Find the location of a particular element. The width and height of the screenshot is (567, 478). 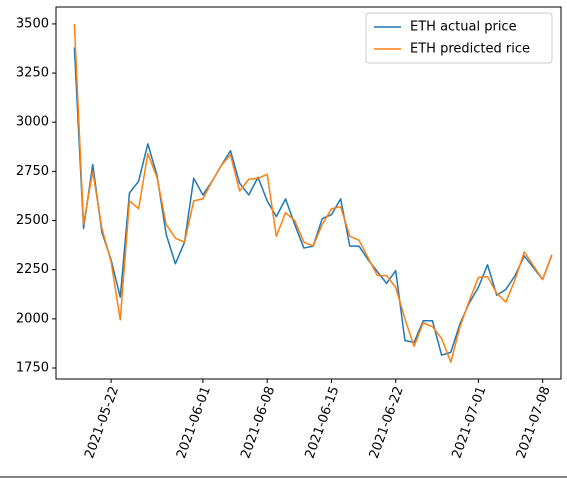

y-tick-label: 3500 is located at coordinates (32, 23).